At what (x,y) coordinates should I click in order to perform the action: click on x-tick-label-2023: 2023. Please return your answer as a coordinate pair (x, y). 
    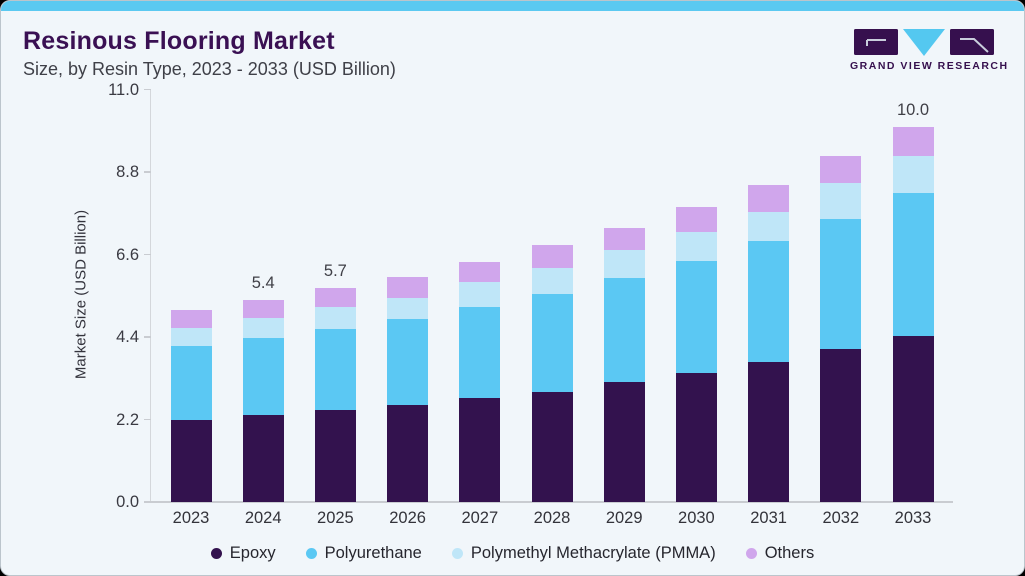
    Looking at the image, I should click on (191, 518).